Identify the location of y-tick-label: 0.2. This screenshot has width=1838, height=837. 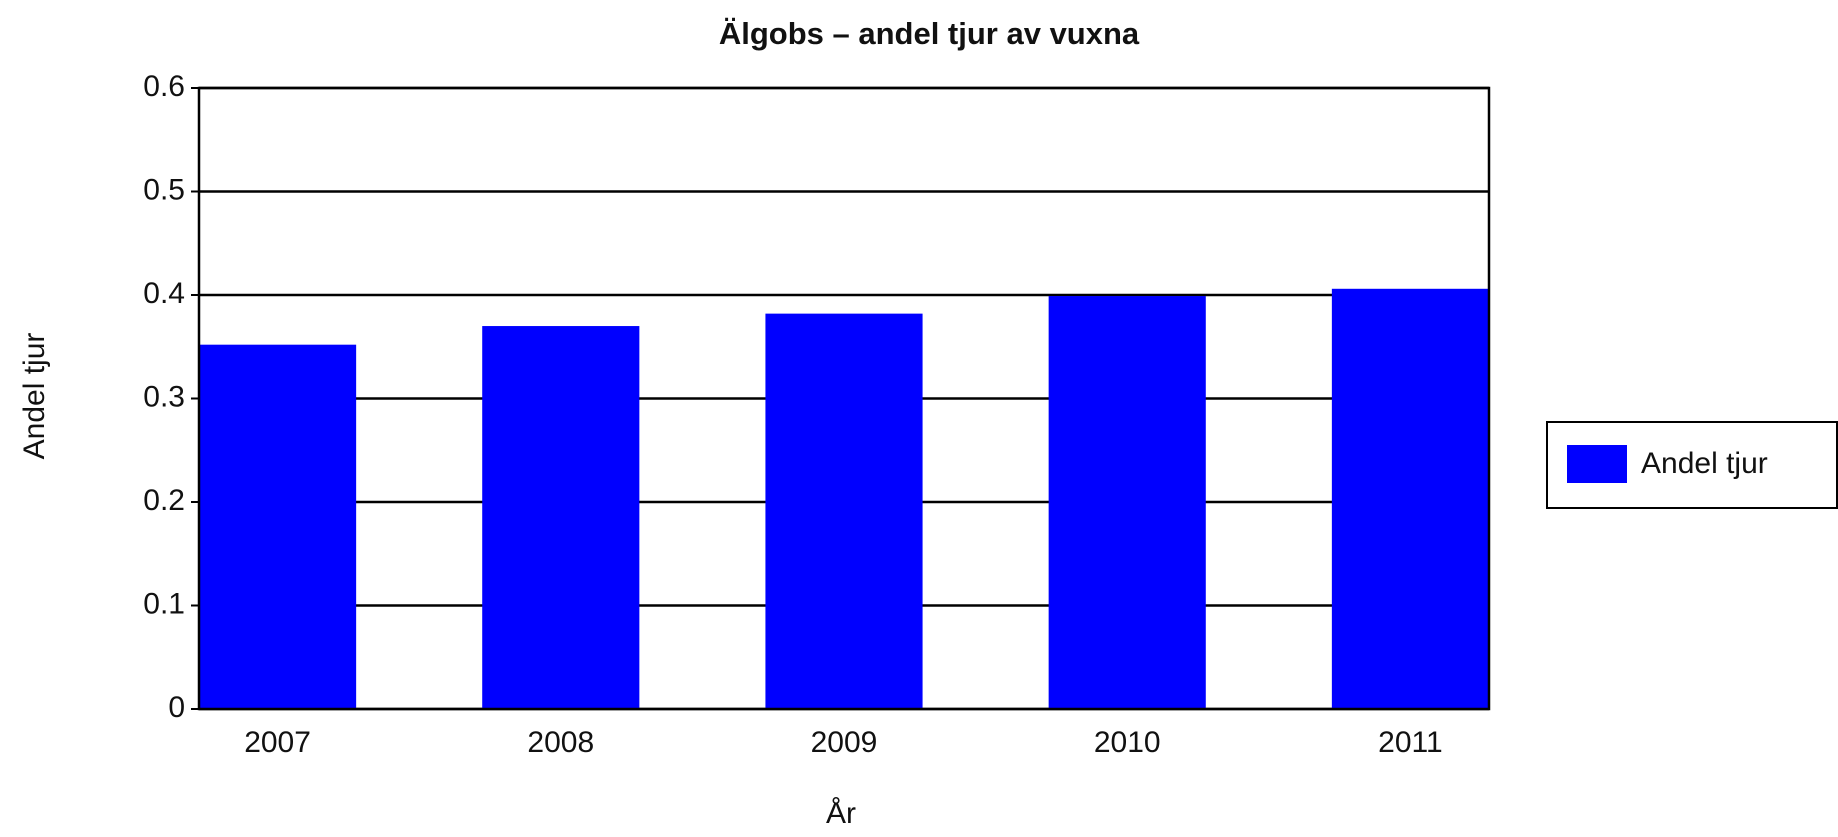
(164, 500).